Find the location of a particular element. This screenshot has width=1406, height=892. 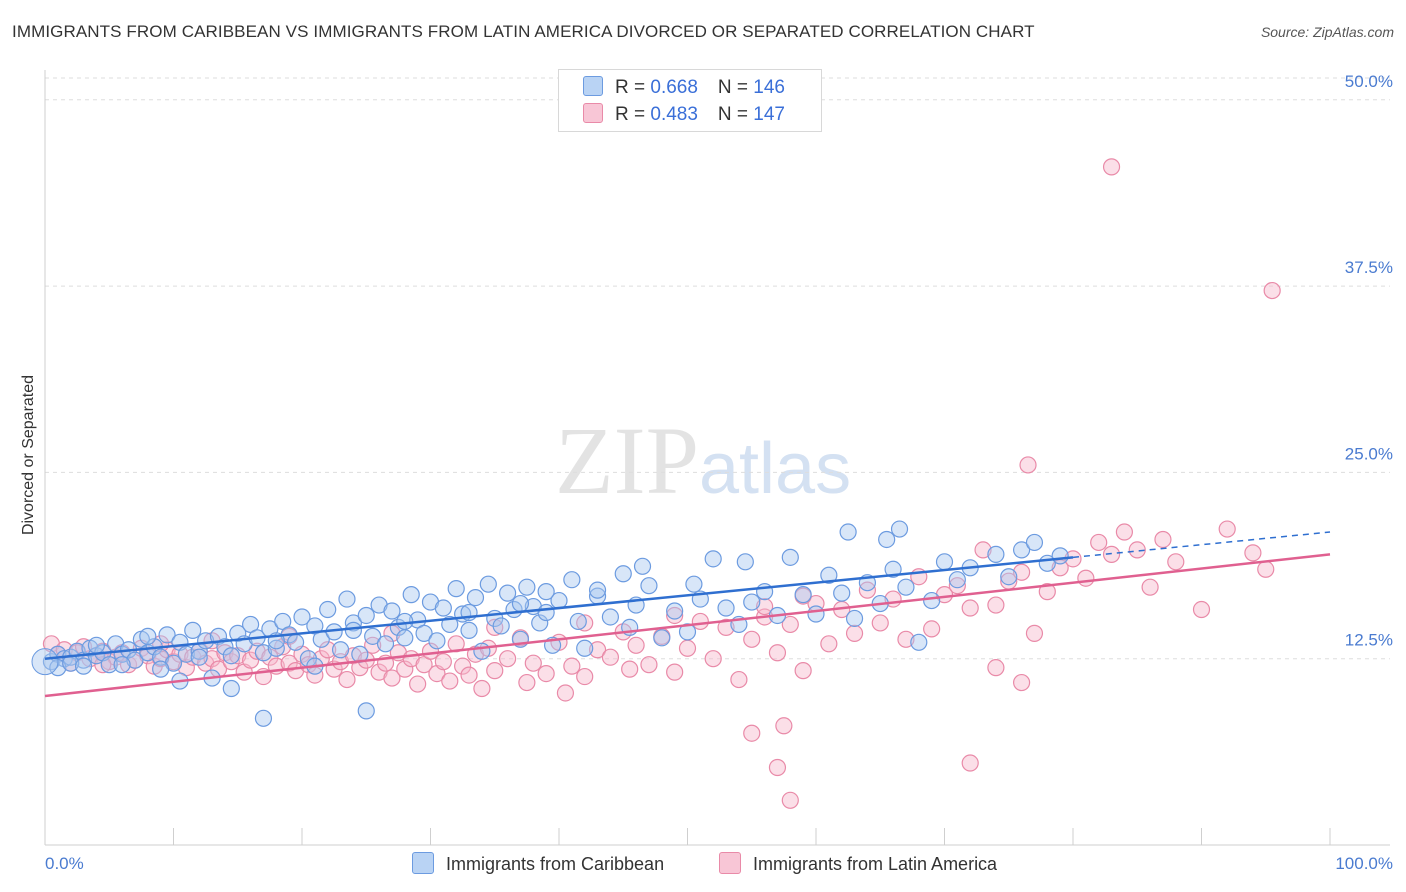

y-tick-label: 12.5% is located at coordinates (1369, 640).